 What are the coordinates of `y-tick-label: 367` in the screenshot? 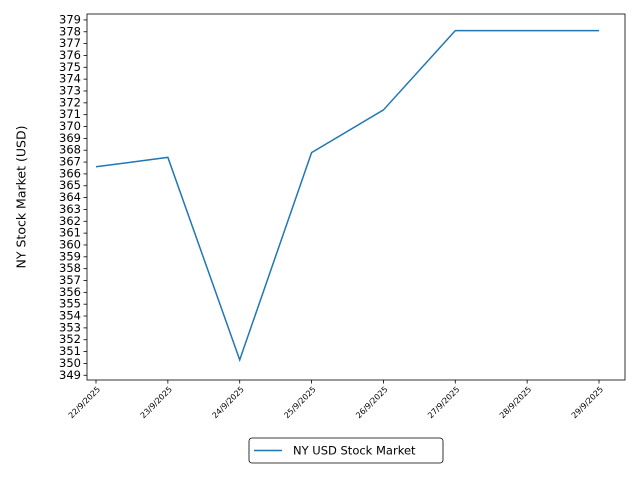 It's located at (70, 162).